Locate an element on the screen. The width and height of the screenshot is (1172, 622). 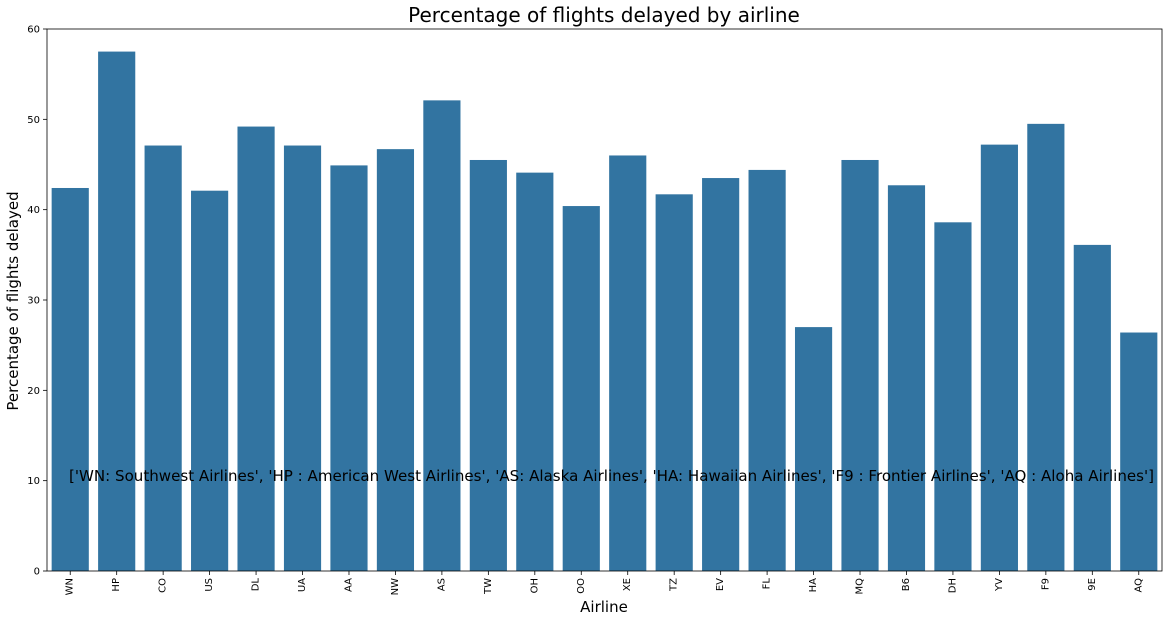
y-tick-label: 0 is located at coordinates (37, 572).